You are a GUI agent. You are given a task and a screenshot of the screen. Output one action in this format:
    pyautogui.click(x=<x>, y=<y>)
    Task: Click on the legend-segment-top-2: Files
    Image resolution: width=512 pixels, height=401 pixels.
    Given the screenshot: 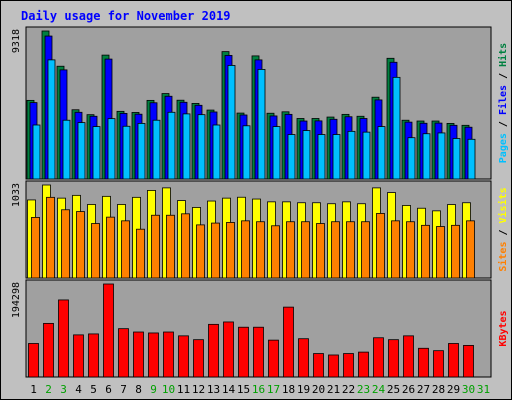 What is the action you would take?
    pyautogui.click(x=503, y=100)
    